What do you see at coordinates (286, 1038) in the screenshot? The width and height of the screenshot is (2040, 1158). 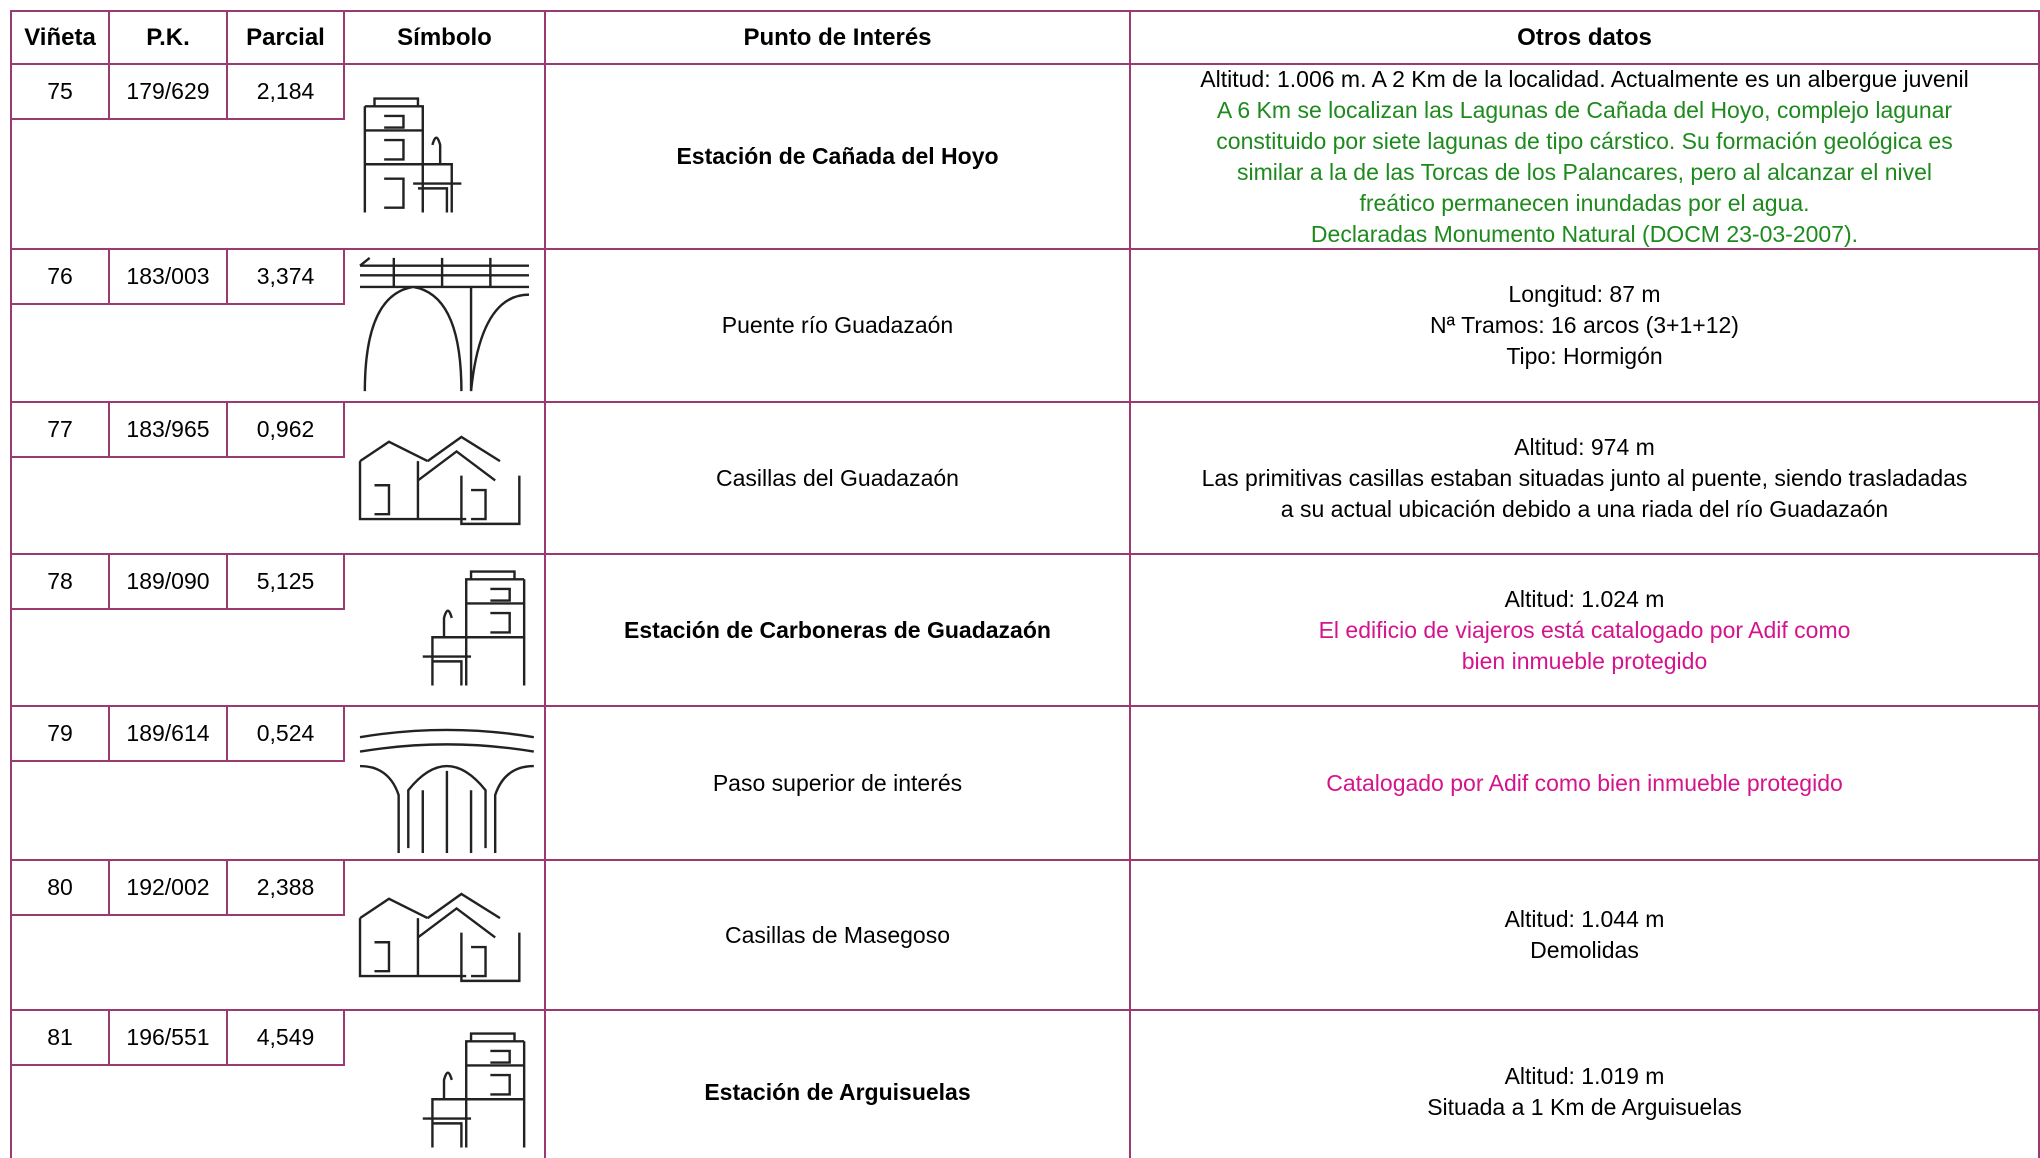 I see `parcial-cell: 4,549` at bounding box center [286, 1038].